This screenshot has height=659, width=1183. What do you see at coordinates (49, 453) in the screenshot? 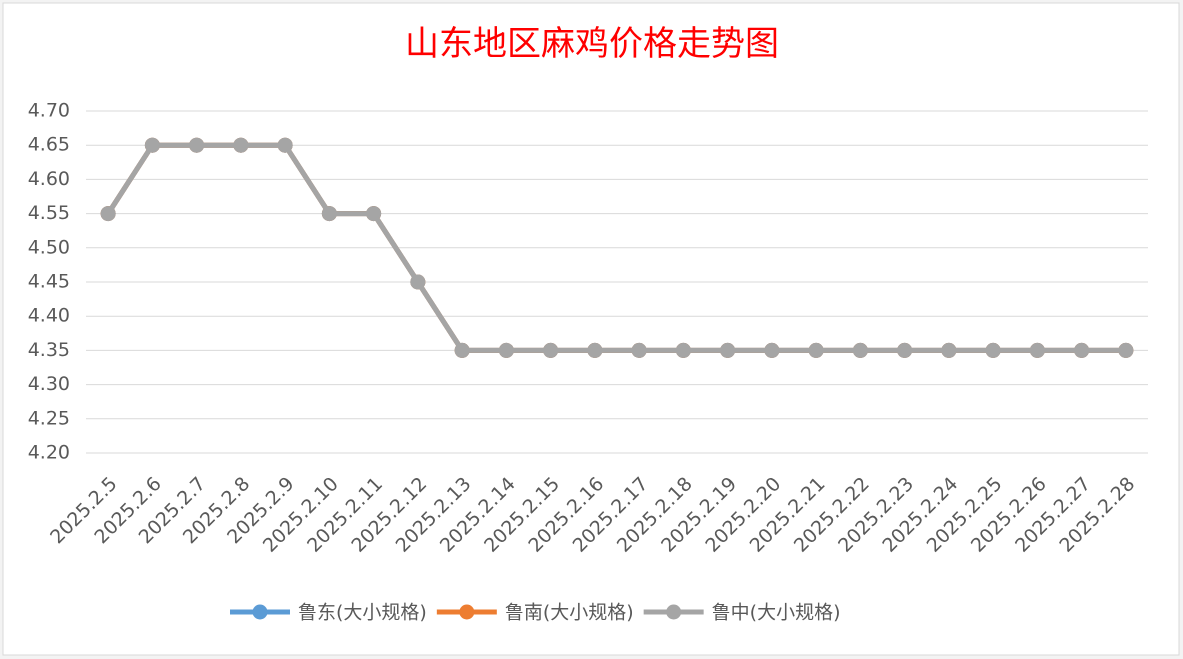
I see `y-tick-label: 4.20` at bounding box center [49, 453].